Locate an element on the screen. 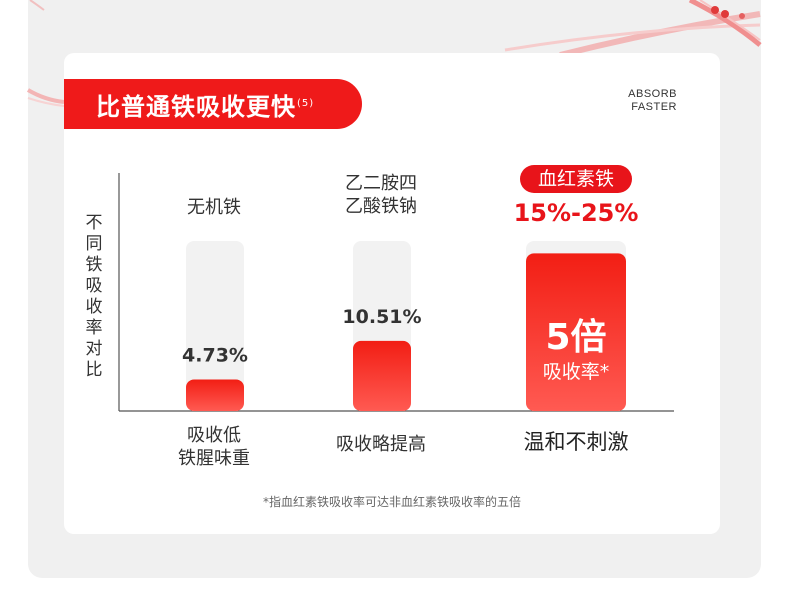 This screenshot has height=600, width=790. bottom-label-1-line-0: 吸收略提高 is located at coordinates (381, 444).